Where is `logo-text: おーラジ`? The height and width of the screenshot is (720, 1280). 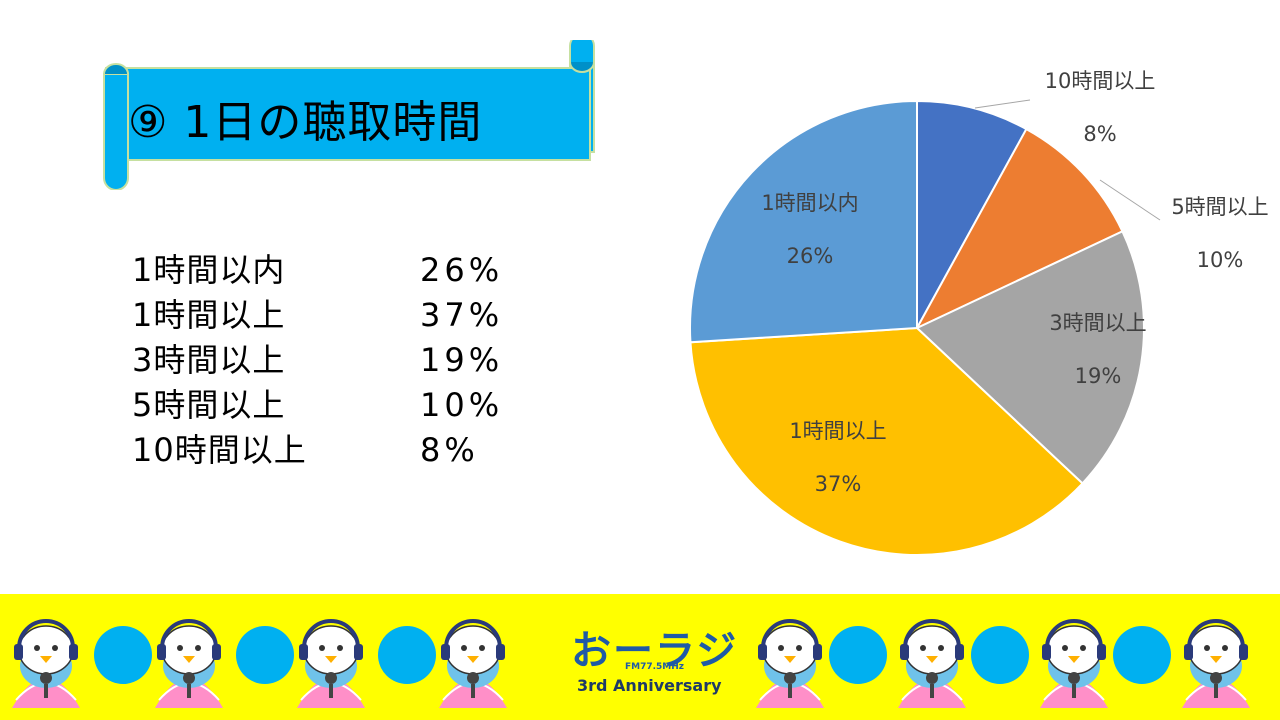 logo-text: おーラジ is located at coordinates (655, 651).